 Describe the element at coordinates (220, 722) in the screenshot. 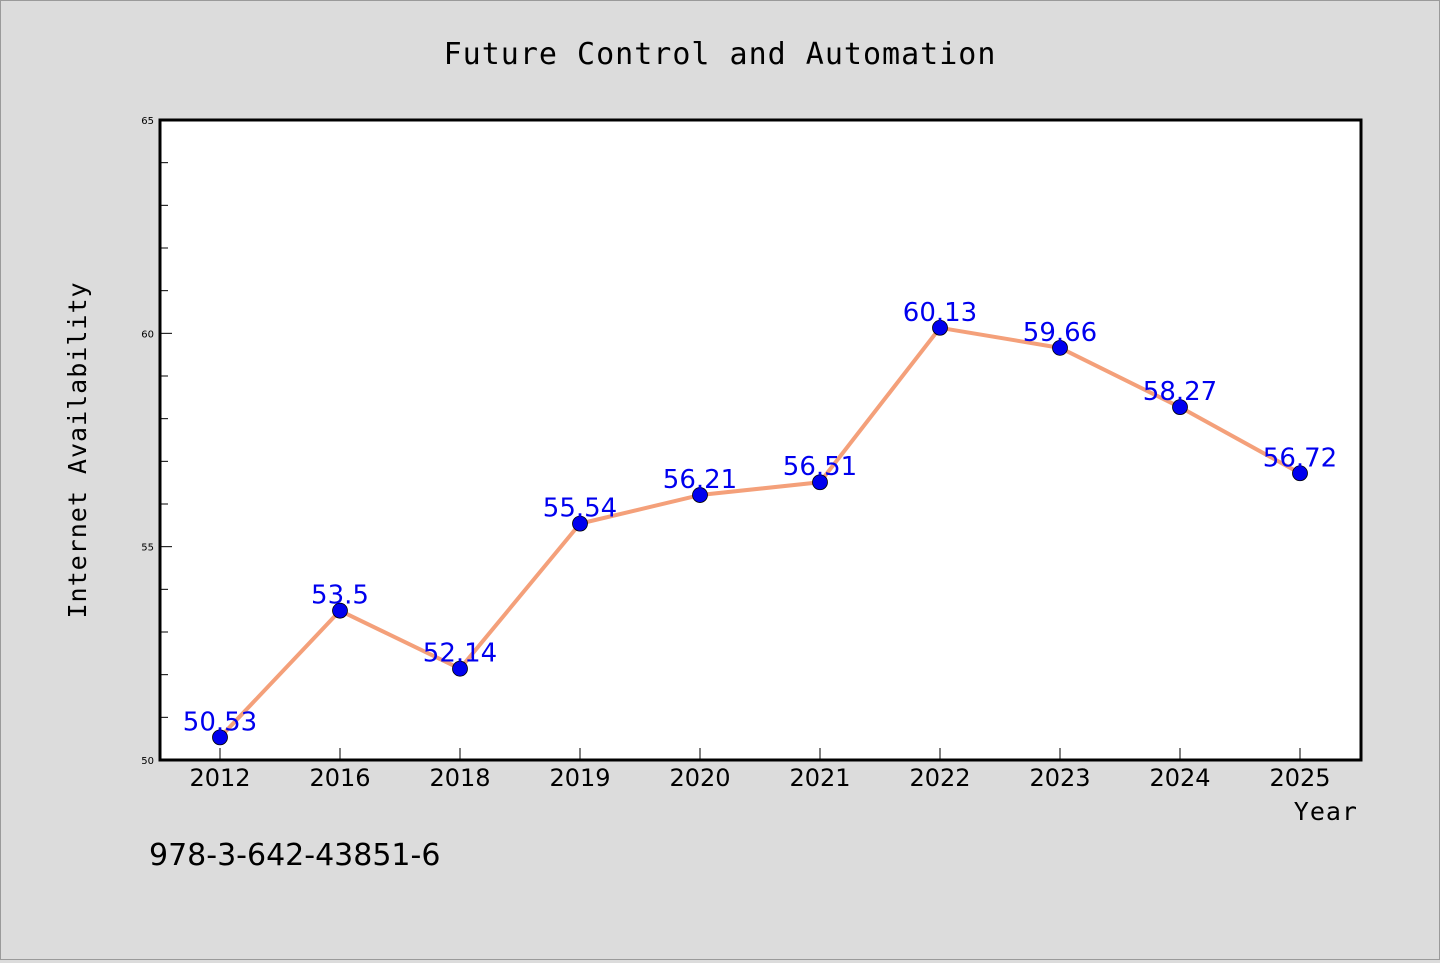

I see `data-label: 50.53` at that location.